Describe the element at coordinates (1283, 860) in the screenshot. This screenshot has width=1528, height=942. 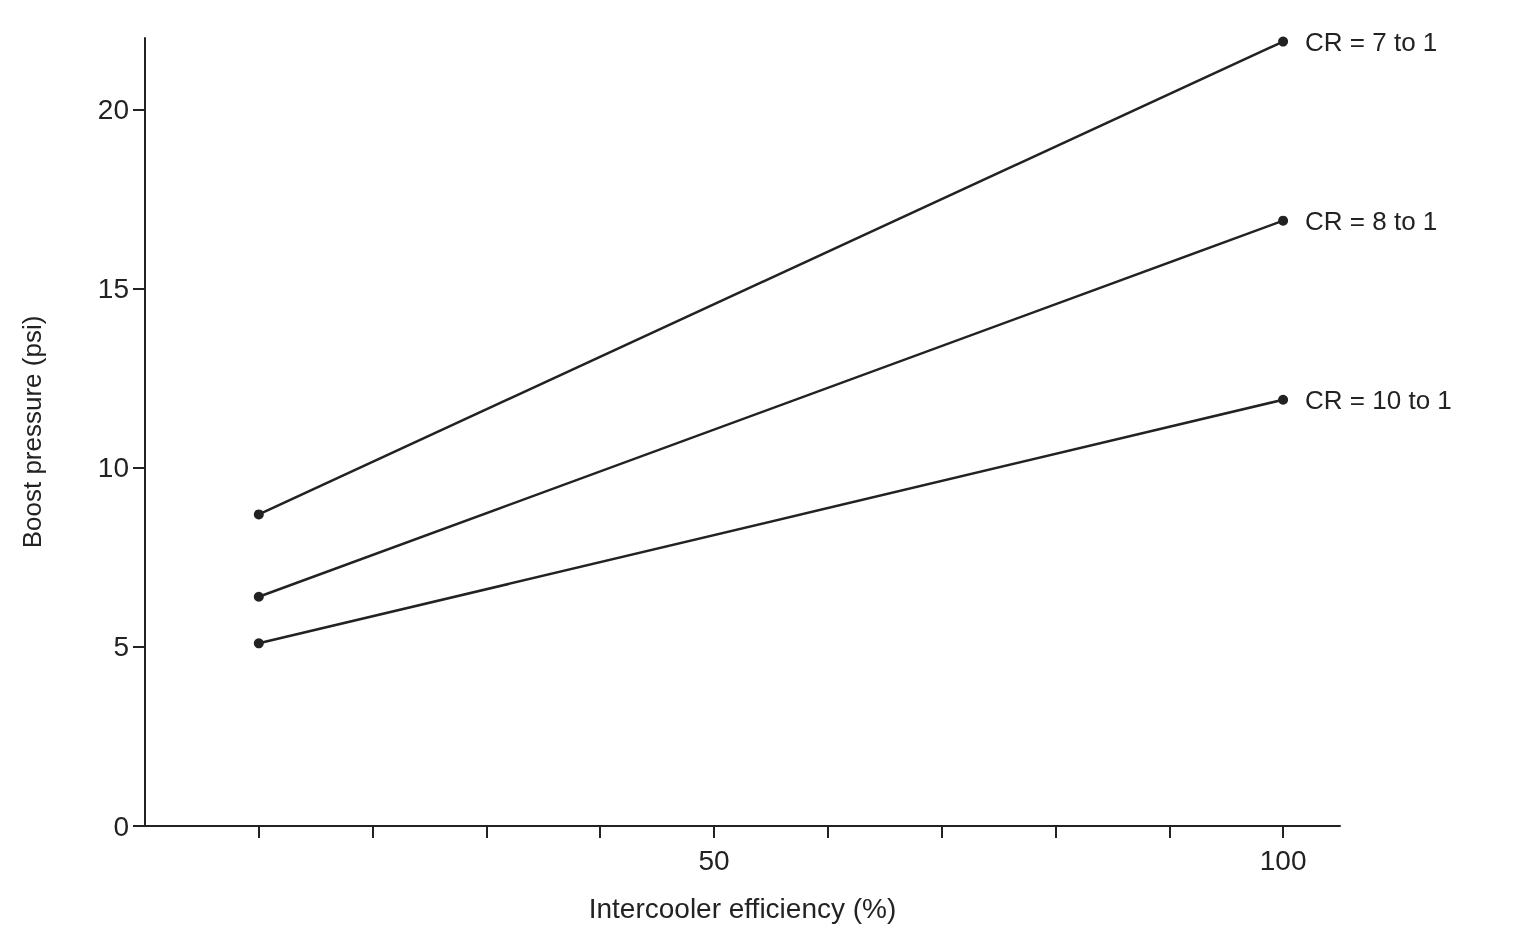
I see `x-tick-label: 100` at that location.